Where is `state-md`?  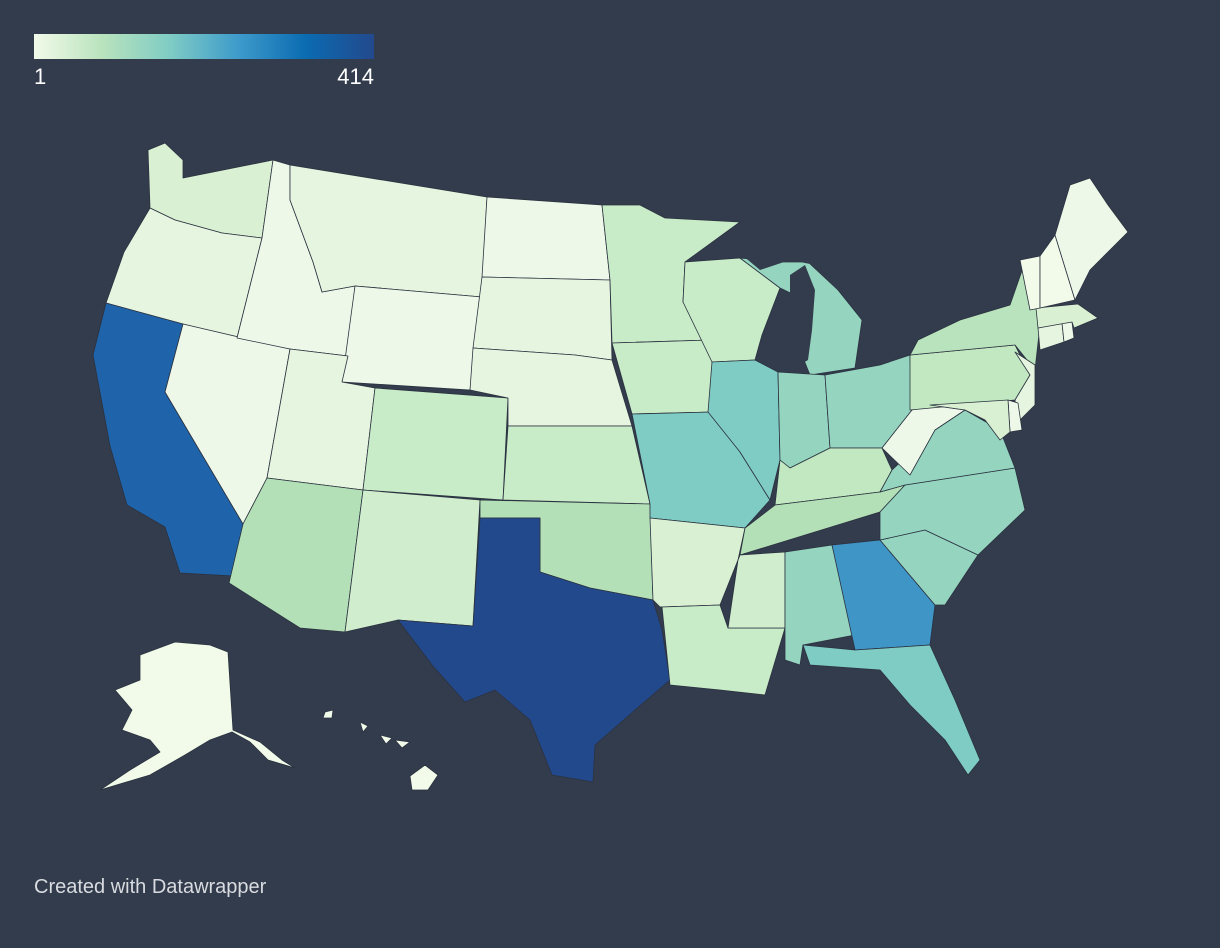
state-md is located at coordinates (970, 420).